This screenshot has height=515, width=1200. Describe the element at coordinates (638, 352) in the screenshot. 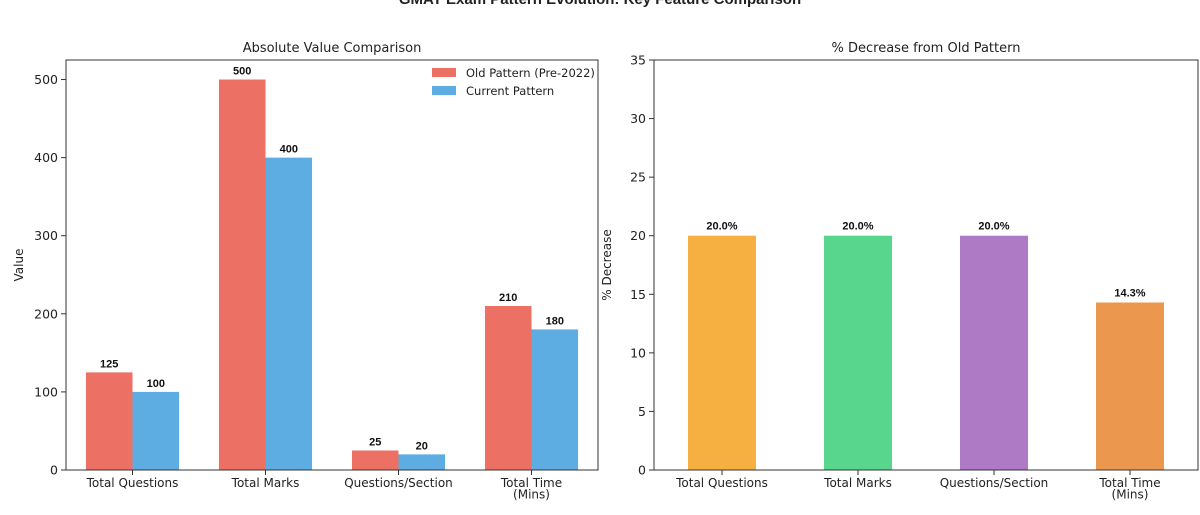

I see `y-tick-label-10: 10` at that location.